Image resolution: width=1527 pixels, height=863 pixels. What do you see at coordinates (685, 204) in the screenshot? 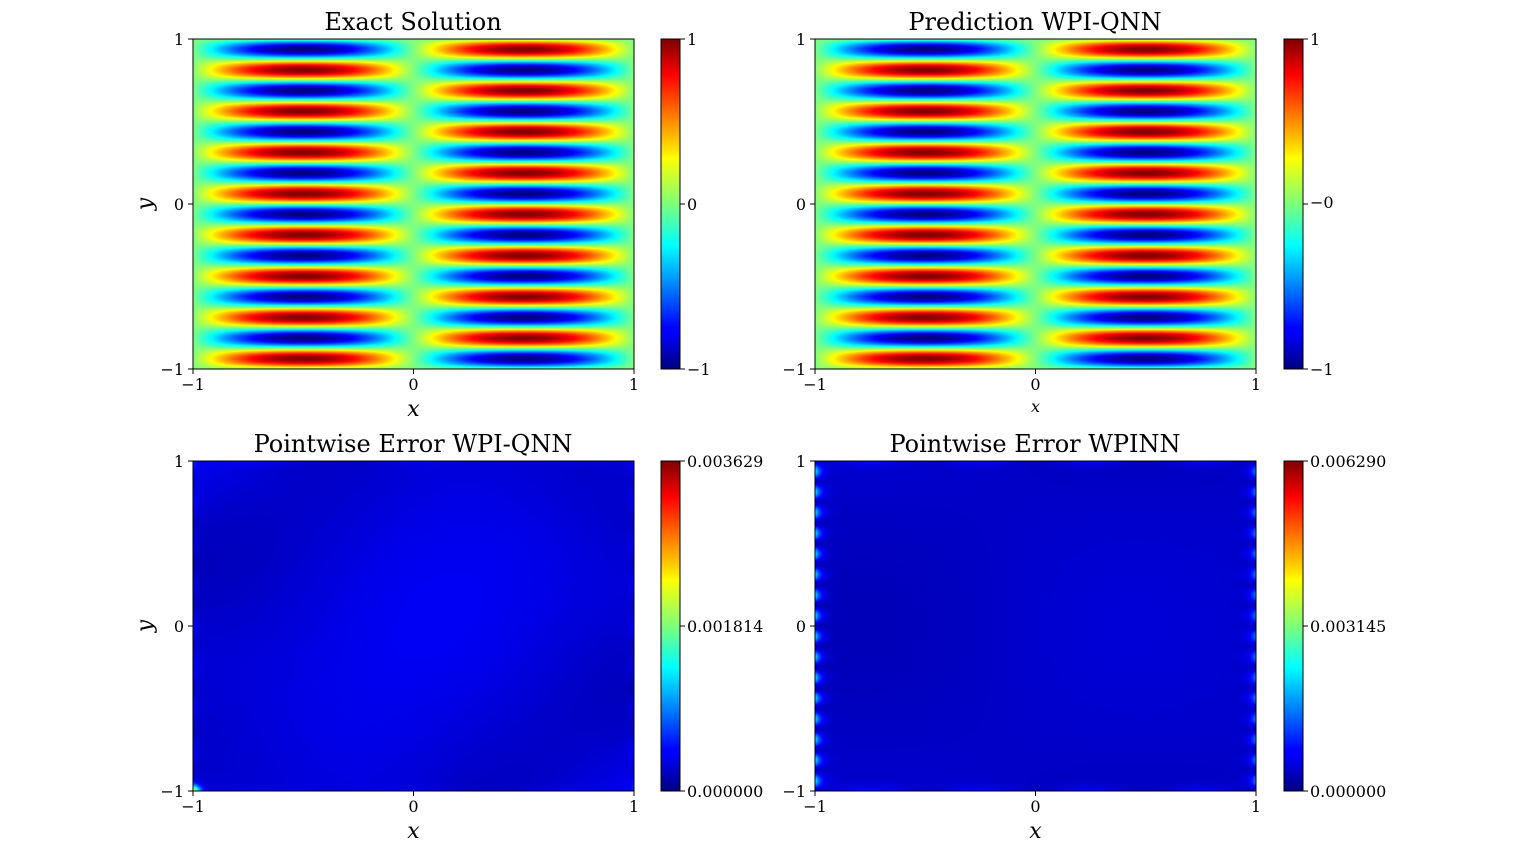
I see `colorbar: 1 0 −1` at bounding box center [685, 204].